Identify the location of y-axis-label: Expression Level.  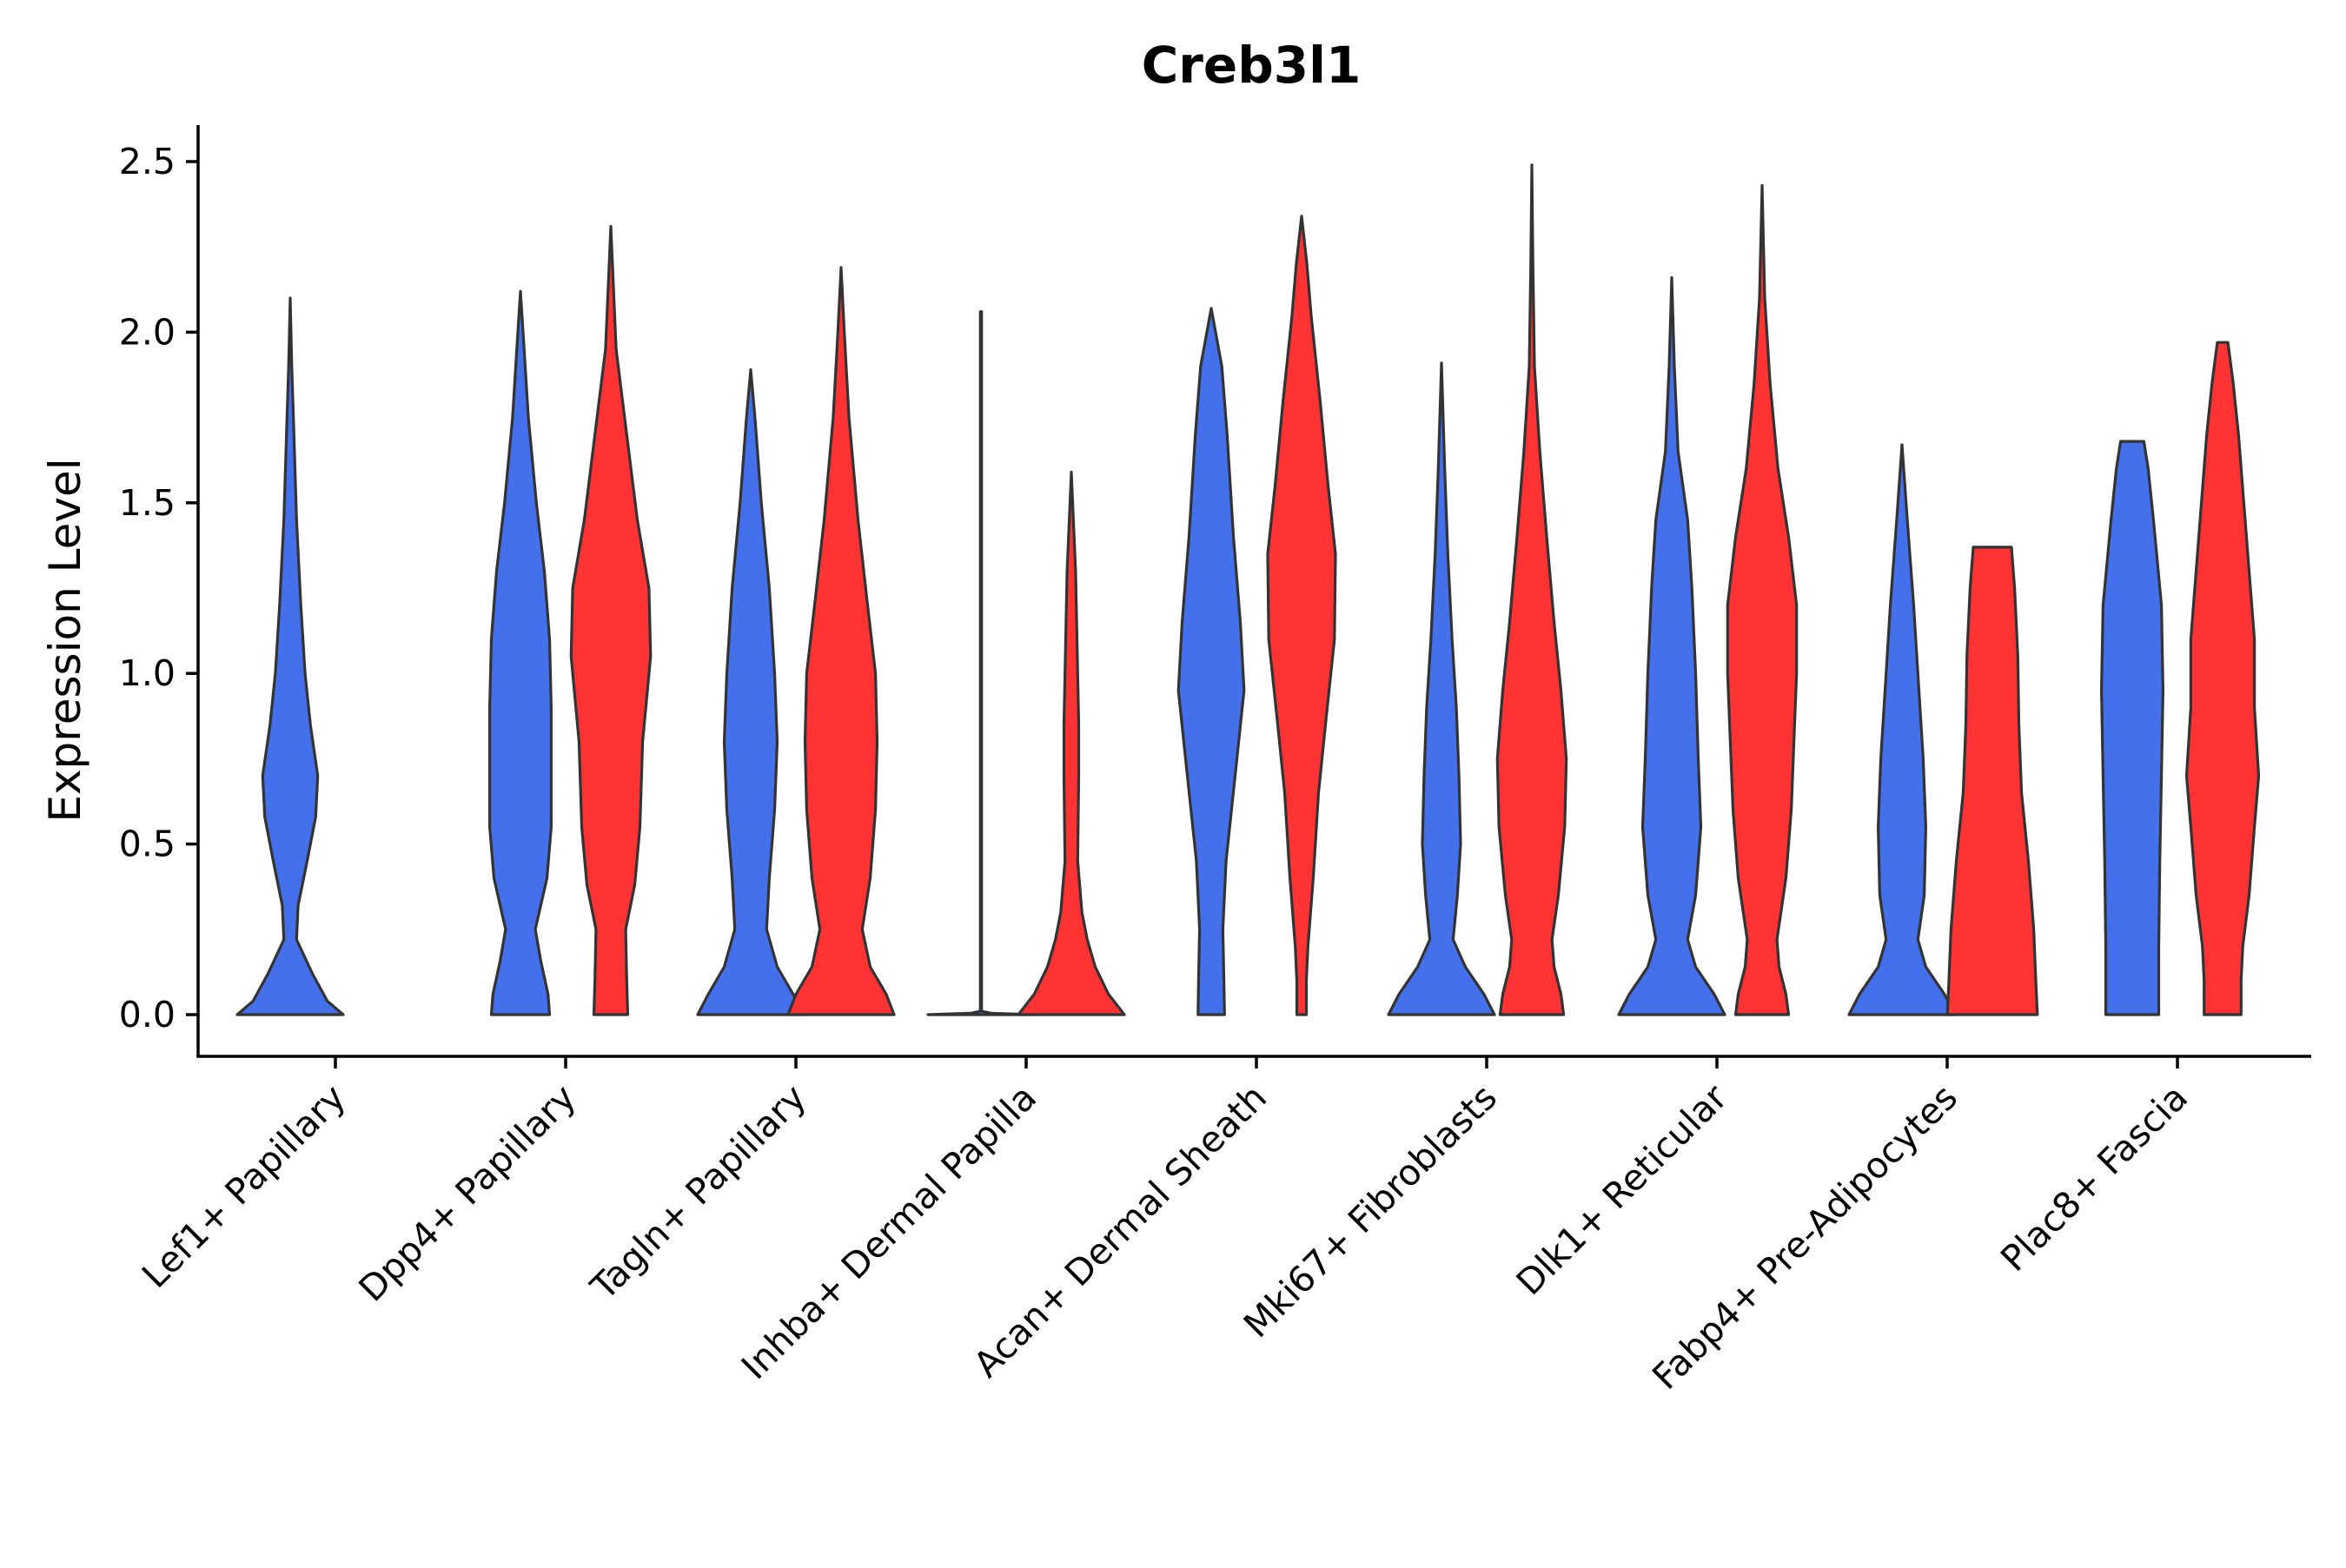
(65, 640).